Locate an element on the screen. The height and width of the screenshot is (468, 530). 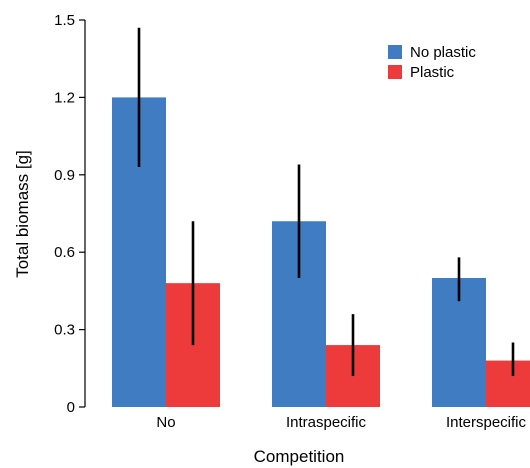
y-tick-label: 0.3 is located at coordinates (64, 330).